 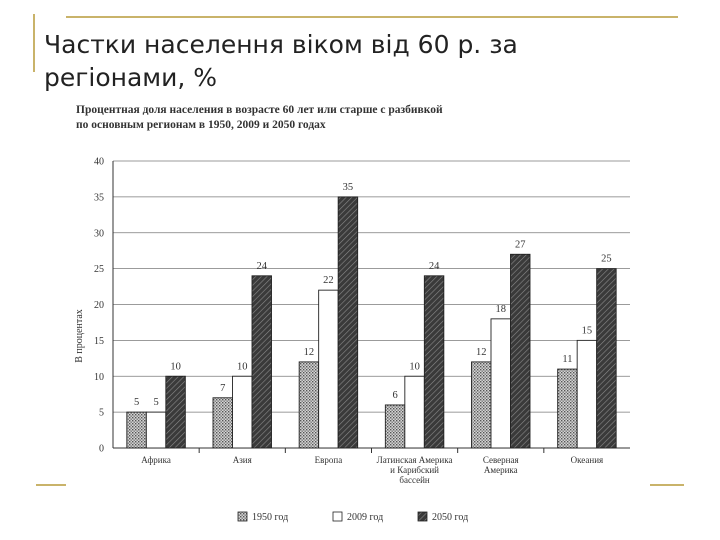 What do you see at coordinates (270, 517) in the screenshot?
I see `legend-label: 1950 год` at bounding box center [270, 517].